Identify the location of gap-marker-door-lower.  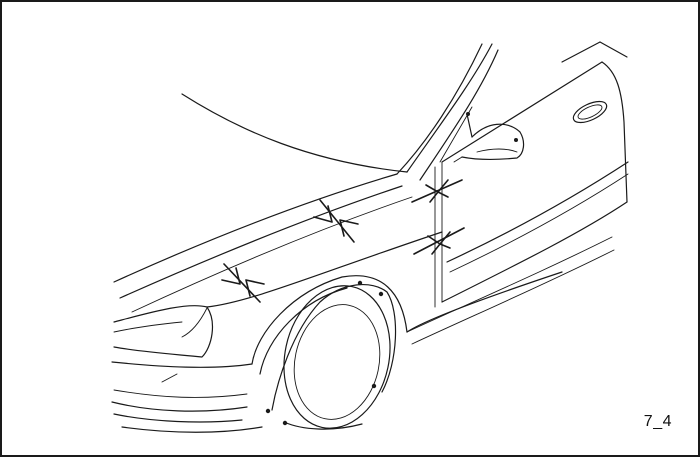
(439, 241).